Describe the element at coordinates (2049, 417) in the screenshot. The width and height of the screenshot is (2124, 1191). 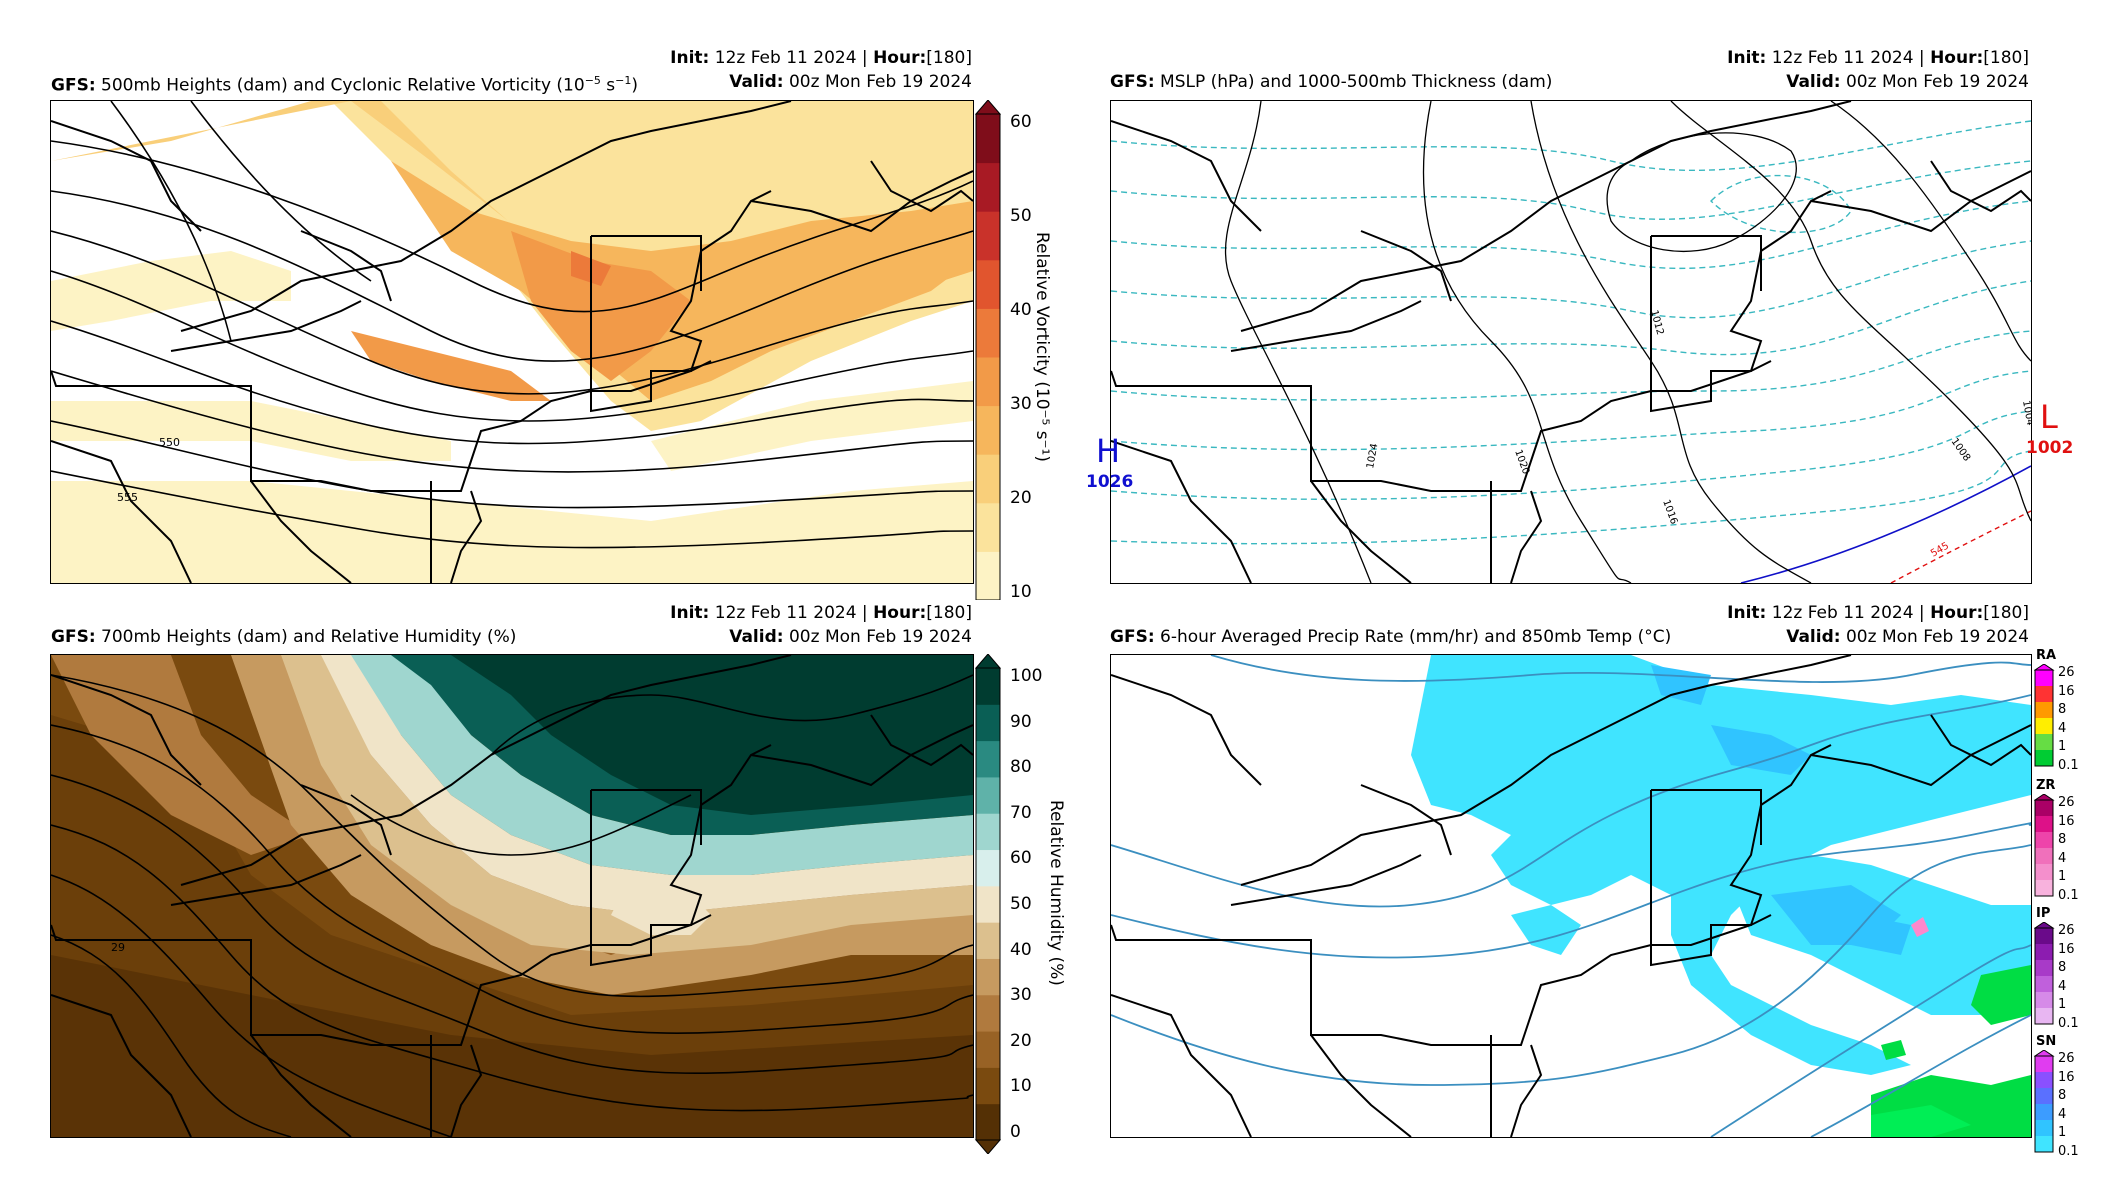
I see `low-pressure-symbol: L` at that location.